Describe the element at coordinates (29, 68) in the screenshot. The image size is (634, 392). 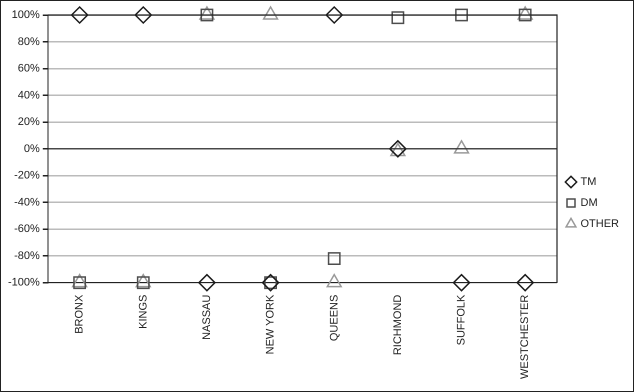
I see `y-tick-label: 60%` at that location.